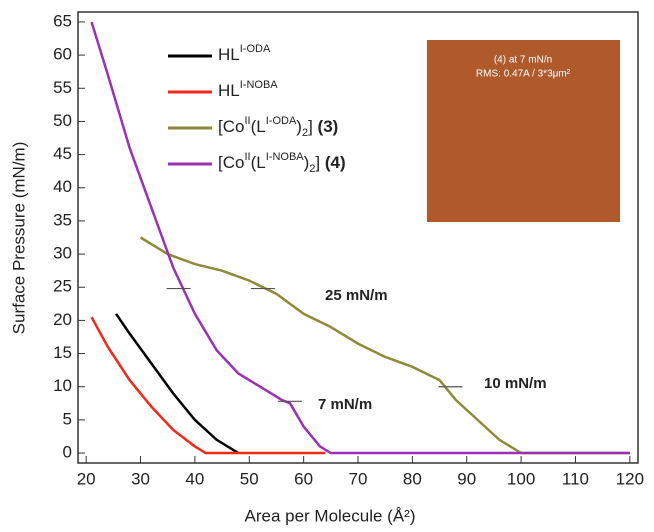 This screenshot has width=654, height=532. What do you see at coordinates (62, 20) in the screenshot?
I see `y-tick-label: 65` at bounding box center [62, 20].